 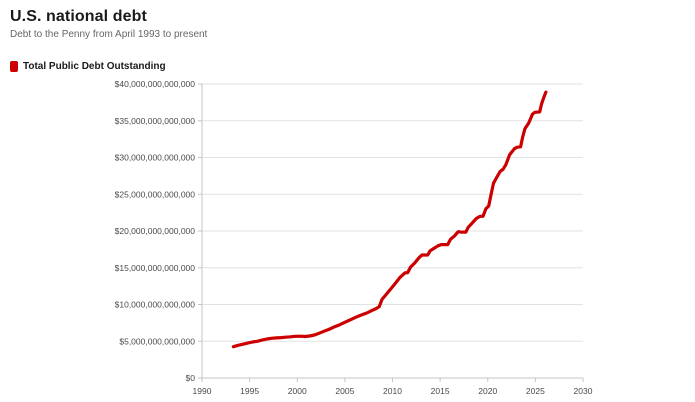 I want to click on y-axis-label: $5,000,000,000,000, so click(x=157, y=341).